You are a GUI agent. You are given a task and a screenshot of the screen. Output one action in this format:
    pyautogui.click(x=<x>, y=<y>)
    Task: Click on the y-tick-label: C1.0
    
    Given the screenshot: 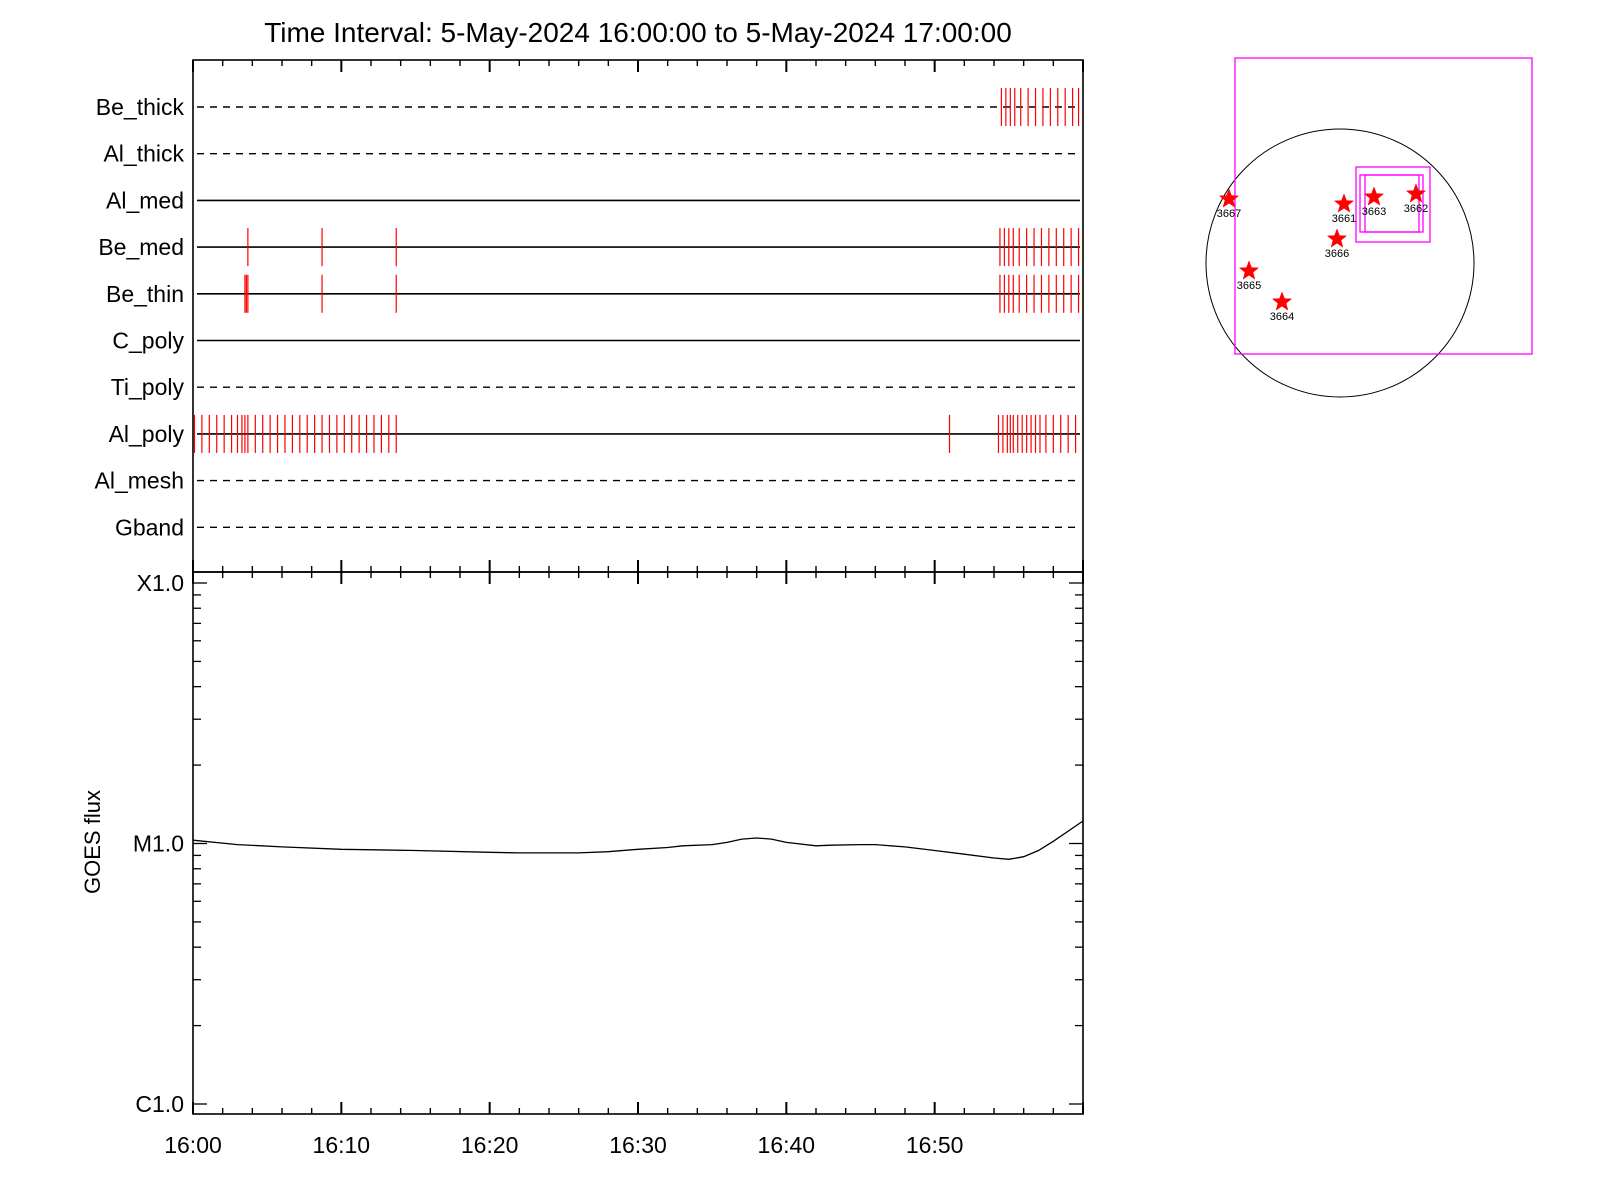 What is the action you would take?
    pyautogui.click(x=159, y=1104)
    